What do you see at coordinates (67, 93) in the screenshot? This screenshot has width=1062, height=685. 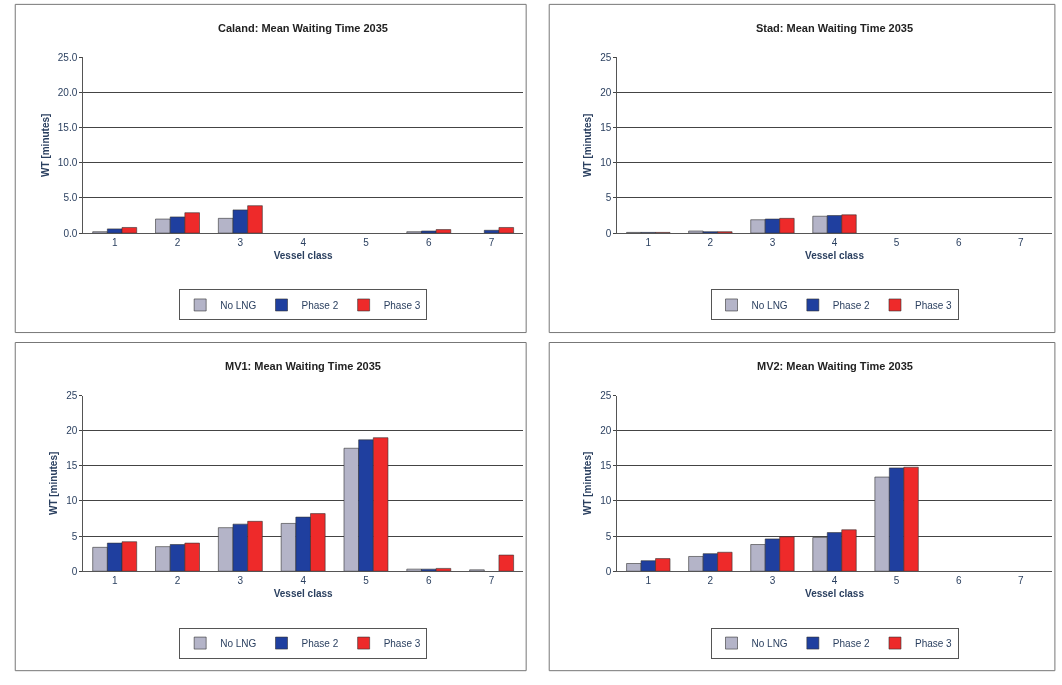 I see `y-tick-label: 20.0` at bounding box center [67, 93].